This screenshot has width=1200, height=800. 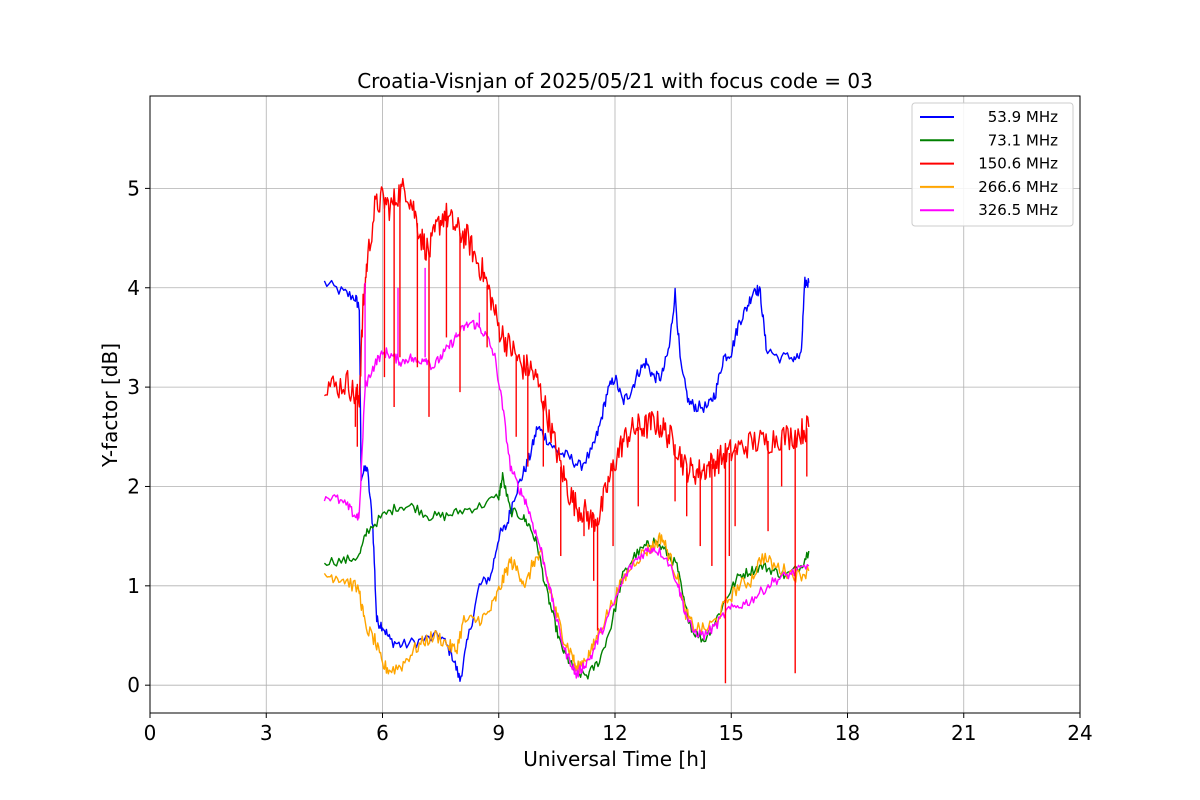 What do you see at coordinates (138, 436) in the screenshot?
I see `y-axis: 0 1 2 3 4 5` at bounding box center [138, 436].